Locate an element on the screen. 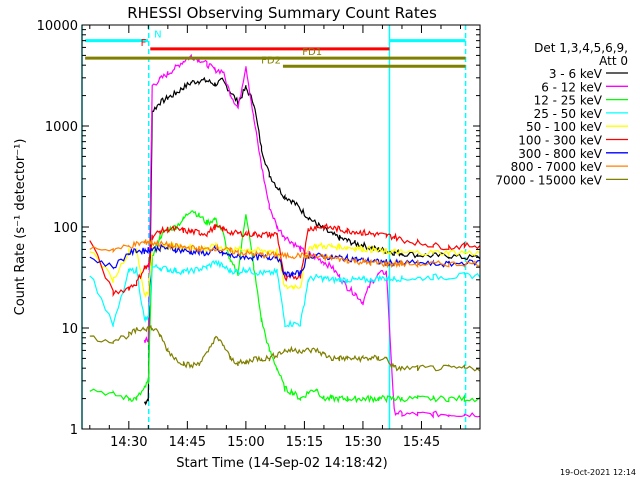 This screenshot has height=480, width=640. y-tick-label: 1000 is located at coordinates (61, 127).